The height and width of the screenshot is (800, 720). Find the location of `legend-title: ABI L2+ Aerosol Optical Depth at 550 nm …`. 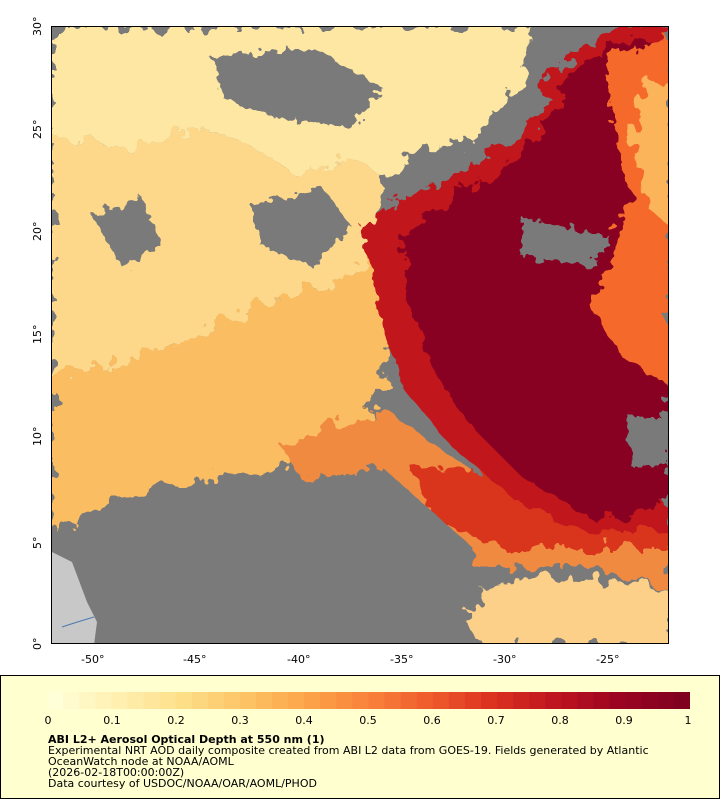

legend-title: ABI L2+ Aerosol Optical Depth at 550 nm … is located at coordinates (186, 739).